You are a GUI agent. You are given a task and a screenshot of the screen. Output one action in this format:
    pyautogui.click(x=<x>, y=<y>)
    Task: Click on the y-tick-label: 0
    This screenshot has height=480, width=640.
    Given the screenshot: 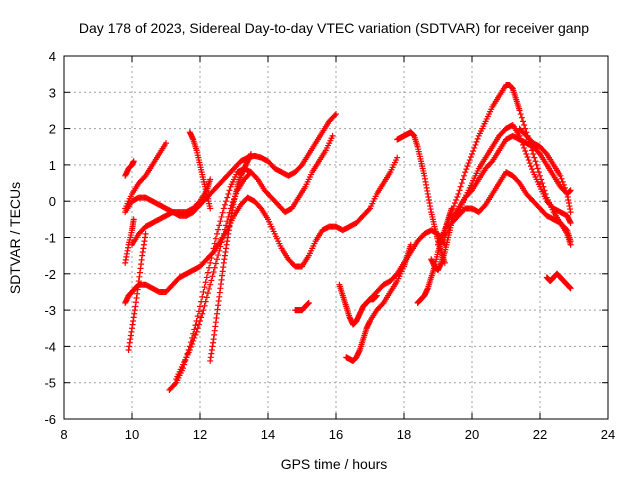 What is the action you would take?
    pyautogui.click(x=52, y=201)
    